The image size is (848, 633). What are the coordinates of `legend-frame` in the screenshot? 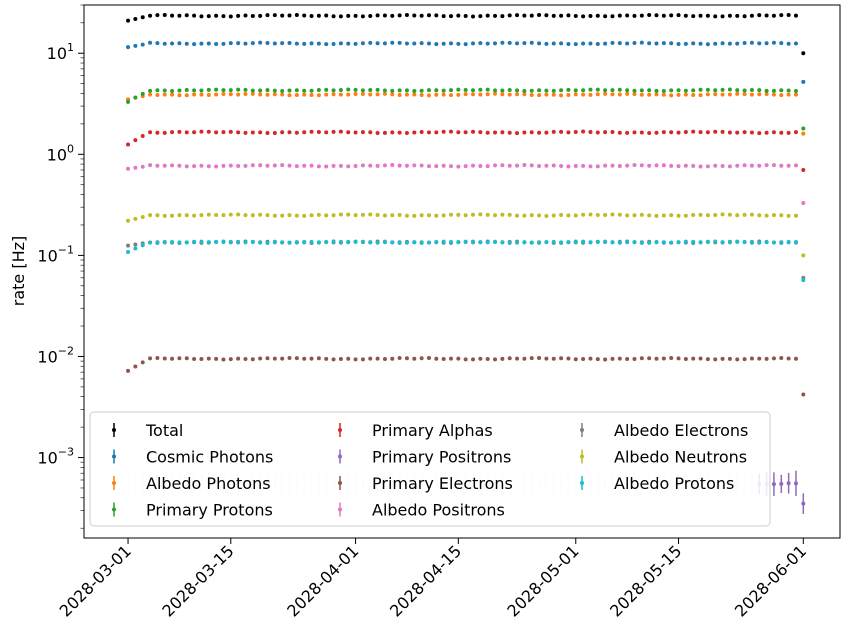 It's located at (430, 469).